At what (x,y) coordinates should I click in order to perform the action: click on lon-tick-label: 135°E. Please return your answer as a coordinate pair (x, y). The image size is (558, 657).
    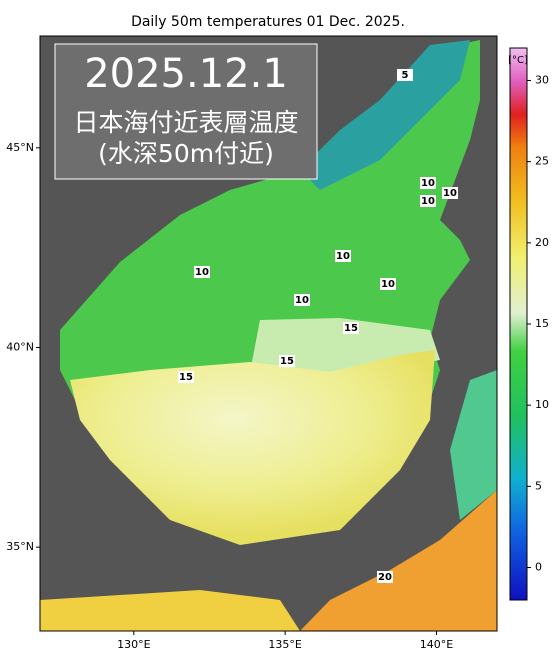
    Looking at the image, I should click on (284, 644).